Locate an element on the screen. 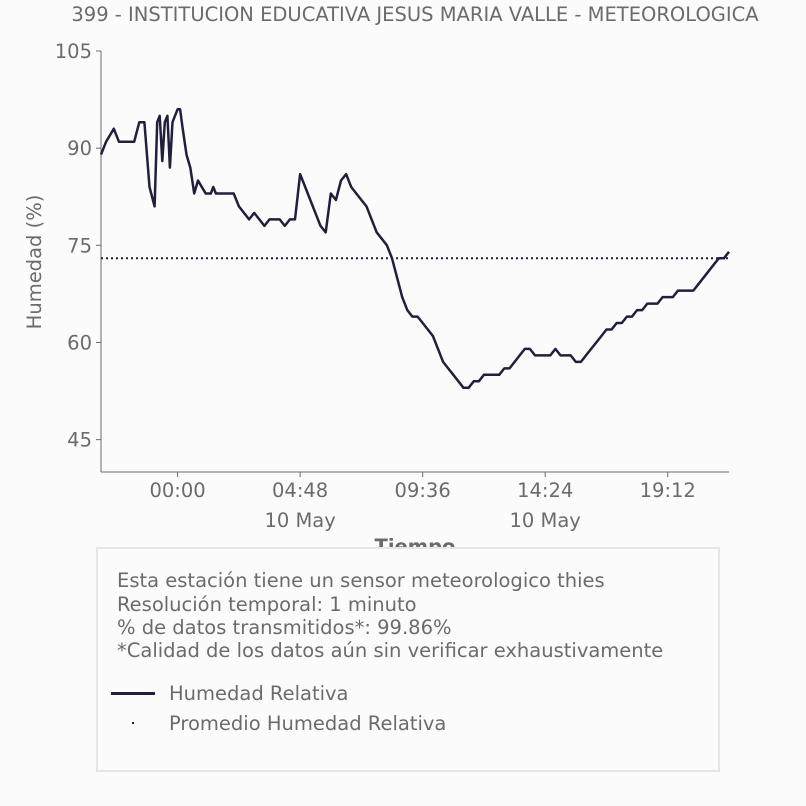 The height and width of the screenshot is (806, 806). y-ticks: 105 90 75 60 45 is located at coordinates (78, 246).